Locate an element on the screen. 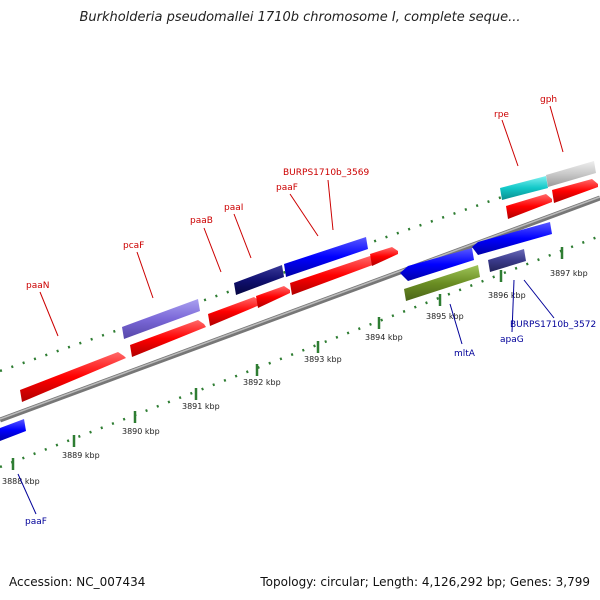 The width and height of the screenshot is (600, 600). label-paab: paaB is located at coordinates (201, 221).